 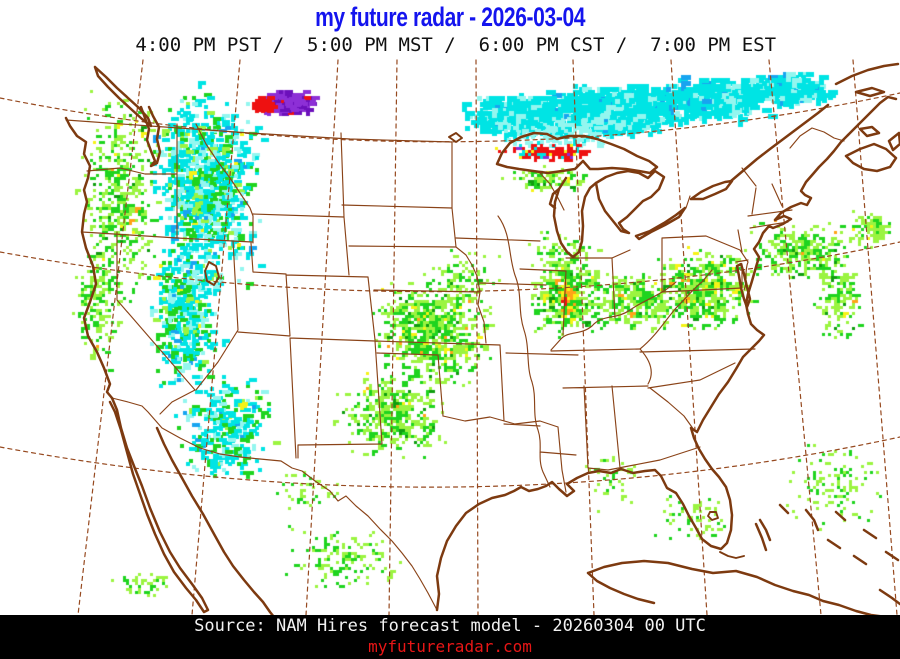 What do you see at coordinates (215, 522) in the screenshot?
I see `mexico-mainland-coast` at bounding box center [215, 522].